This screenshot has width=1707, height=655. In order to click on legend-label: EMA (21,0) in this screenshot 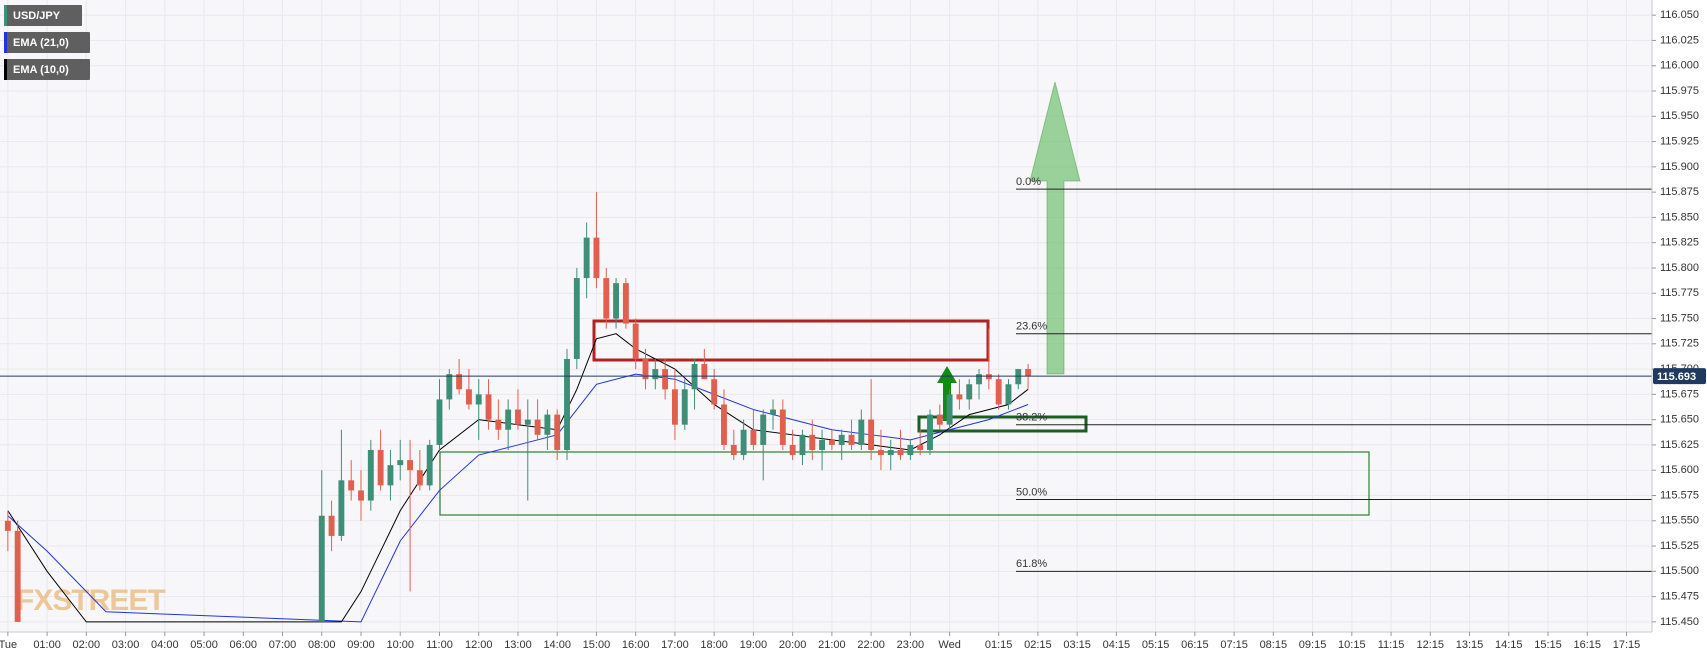, I will do `click(41, 43)`.